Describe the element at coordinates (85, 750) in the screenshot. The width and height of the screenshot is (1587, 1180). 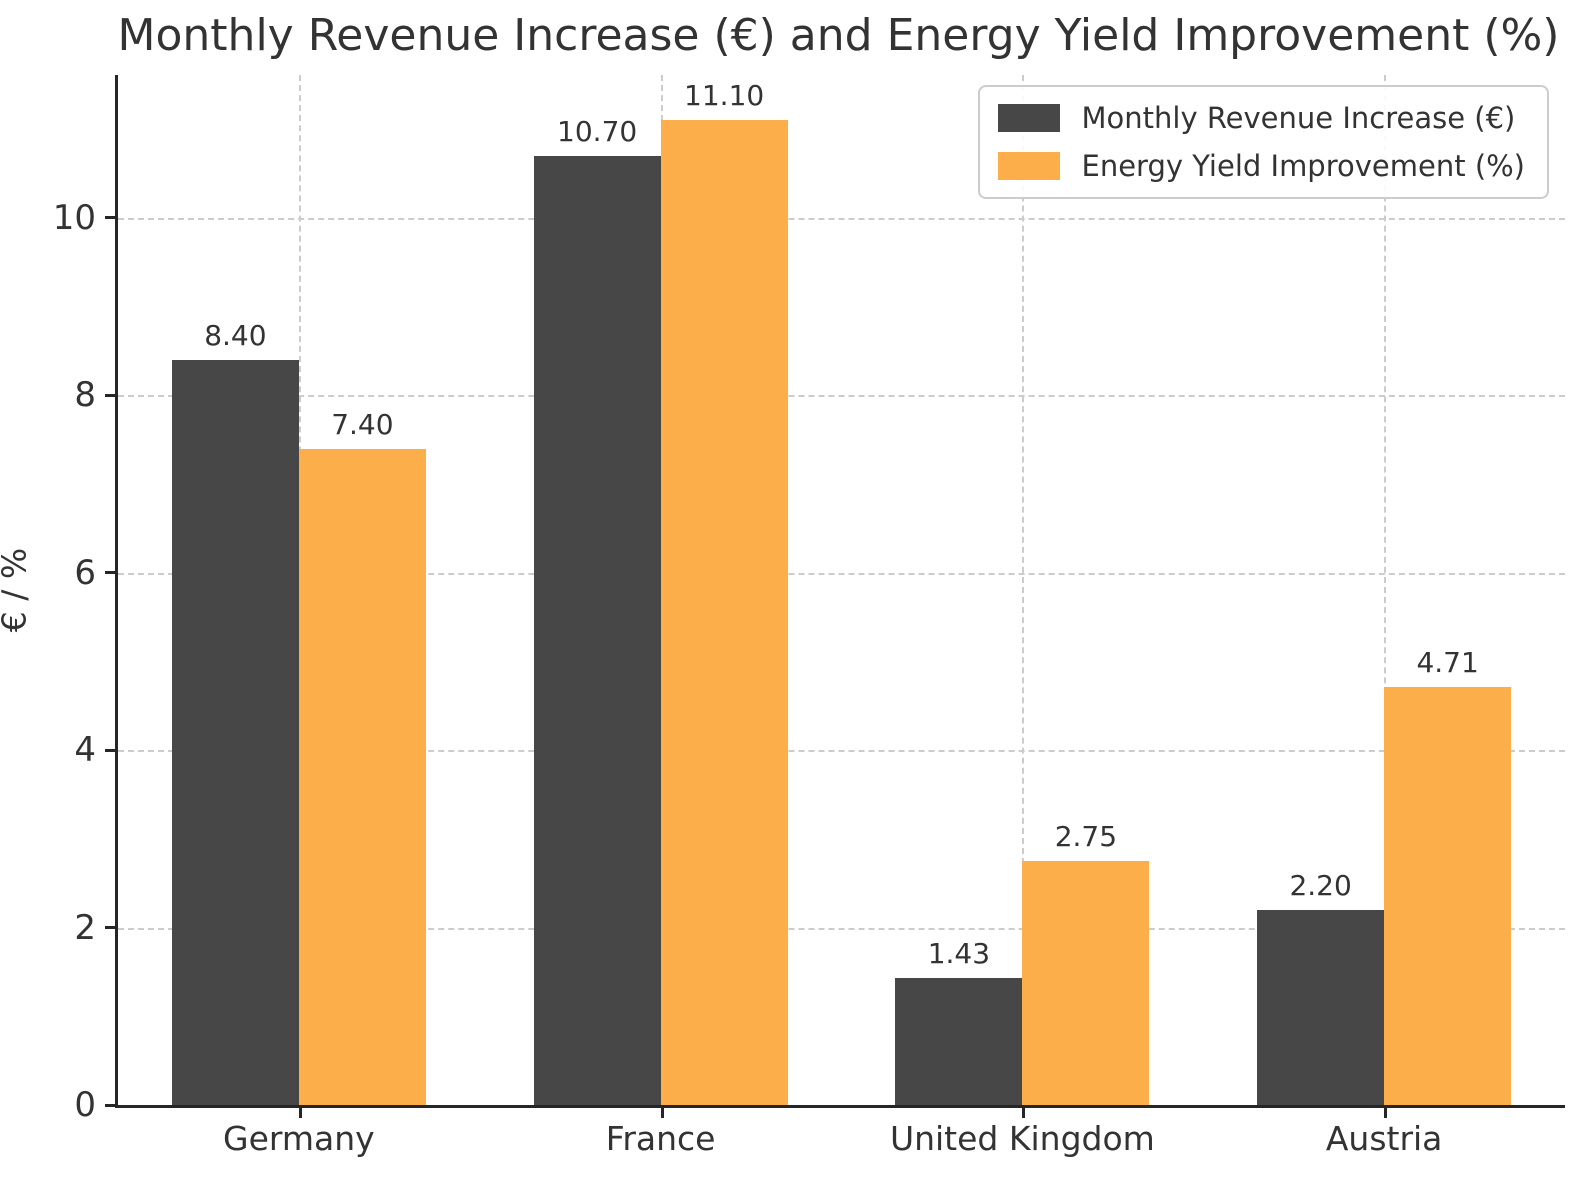
I see `y-tick-label: 4` at that location.